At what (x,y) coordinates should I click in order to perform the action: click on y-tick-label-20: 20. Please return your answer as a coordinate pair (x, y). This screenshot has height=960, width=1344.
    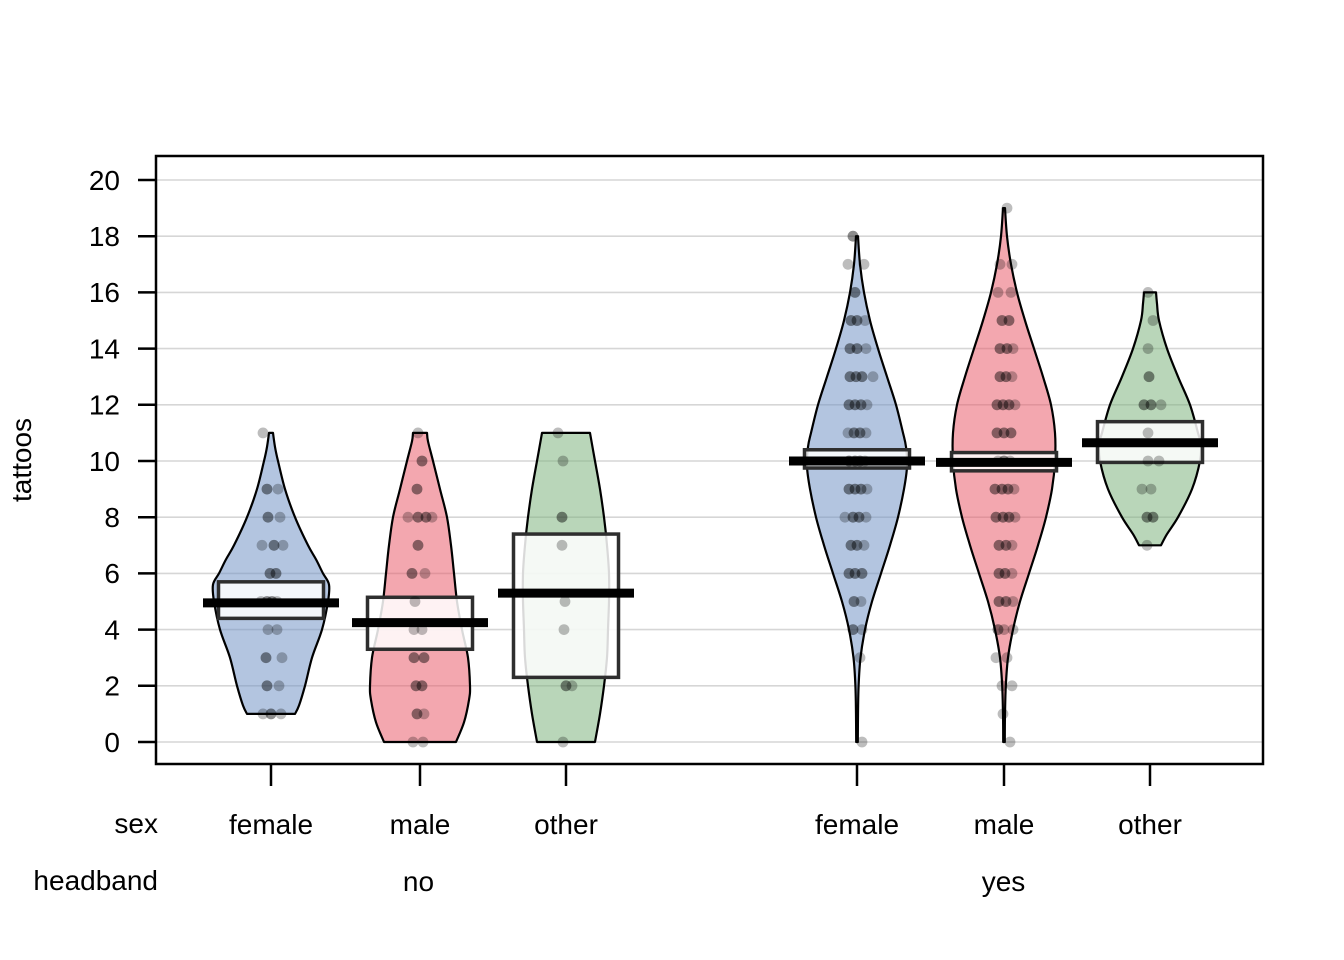
    Looking at the image, I should click on (104, 180).